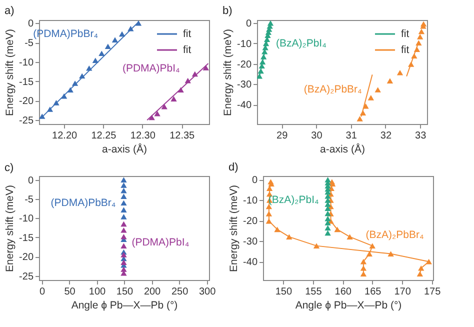 This screenshot has width=474, height=327. What do you see at coordinates (151, 68) in the screenshot?
I see `series-label: (PDMA)PbI₄` at bounding box center [151, 68].